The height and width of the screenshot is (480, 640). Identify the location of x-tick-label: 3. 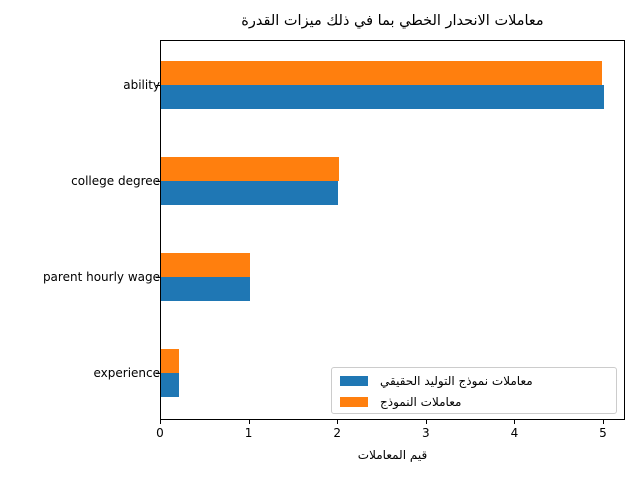
(425, 433).